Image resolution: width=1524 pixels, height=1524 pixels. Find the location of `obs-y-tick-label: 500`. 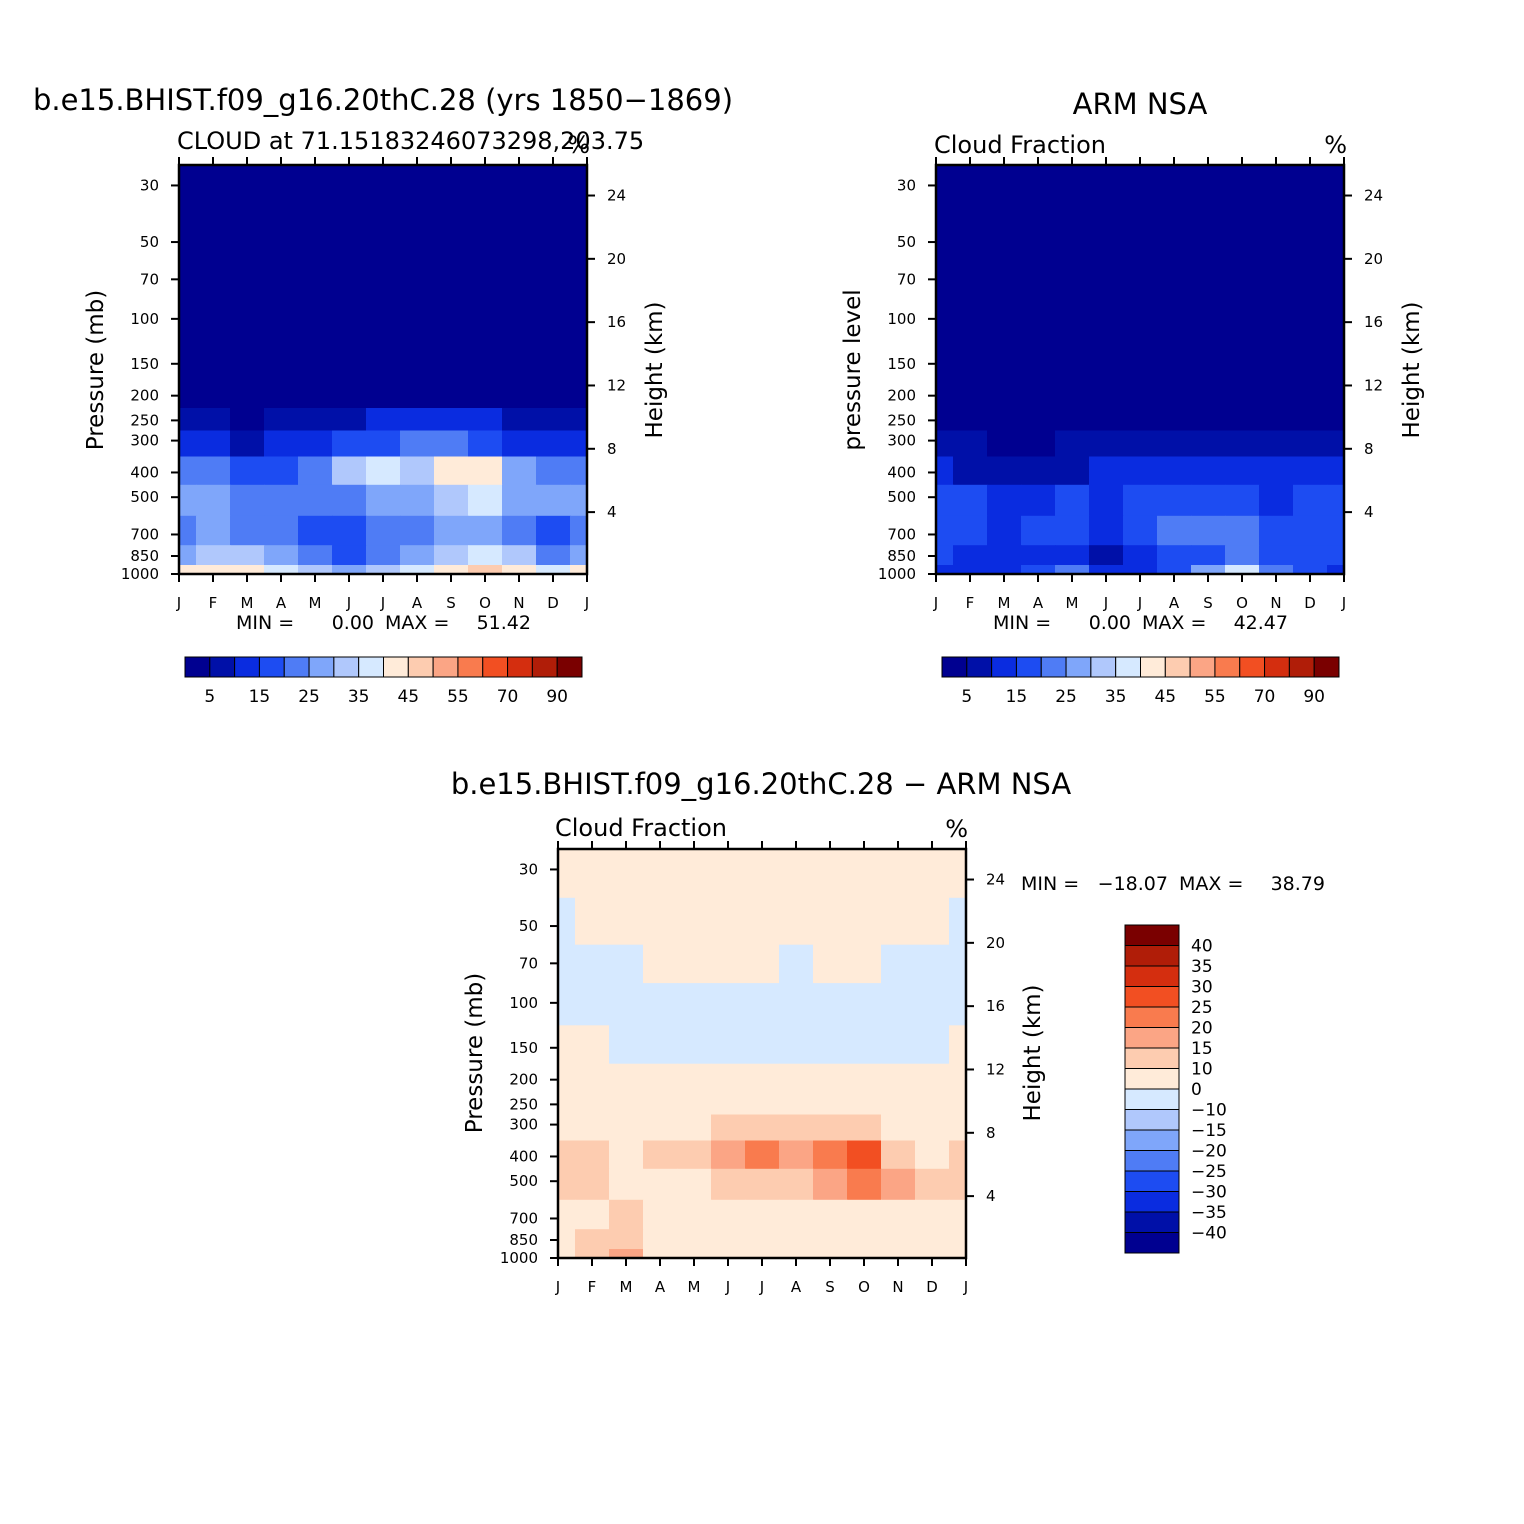

obs-y-tick-label: 500 is located at coordinates (901, 497).